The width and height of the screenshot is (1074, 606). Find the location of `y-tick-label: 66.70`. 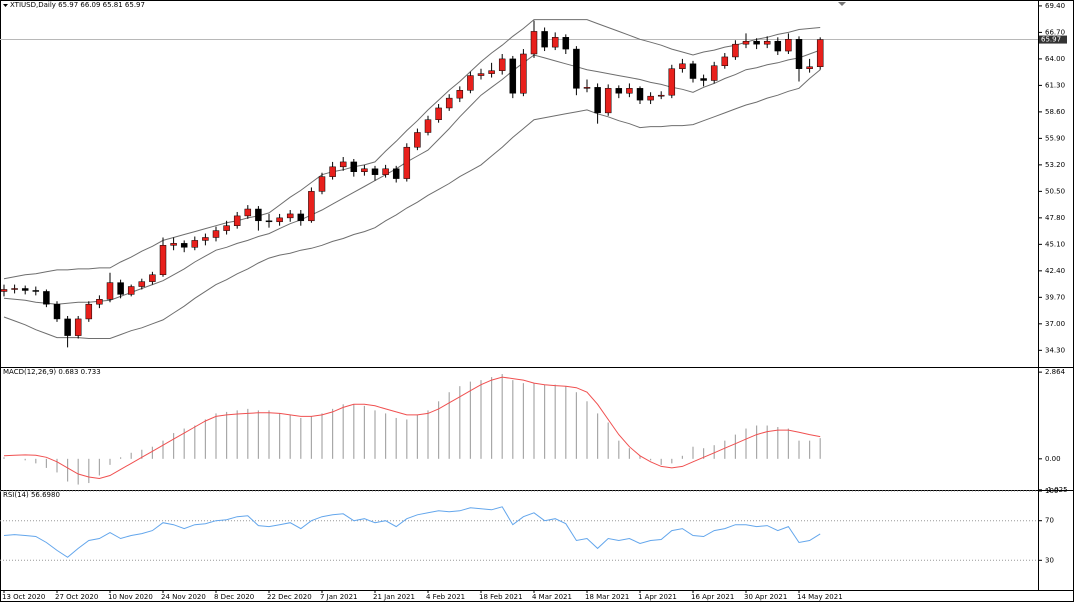

y-tick-label: 66.70 is located at coordinates (1055, 32).